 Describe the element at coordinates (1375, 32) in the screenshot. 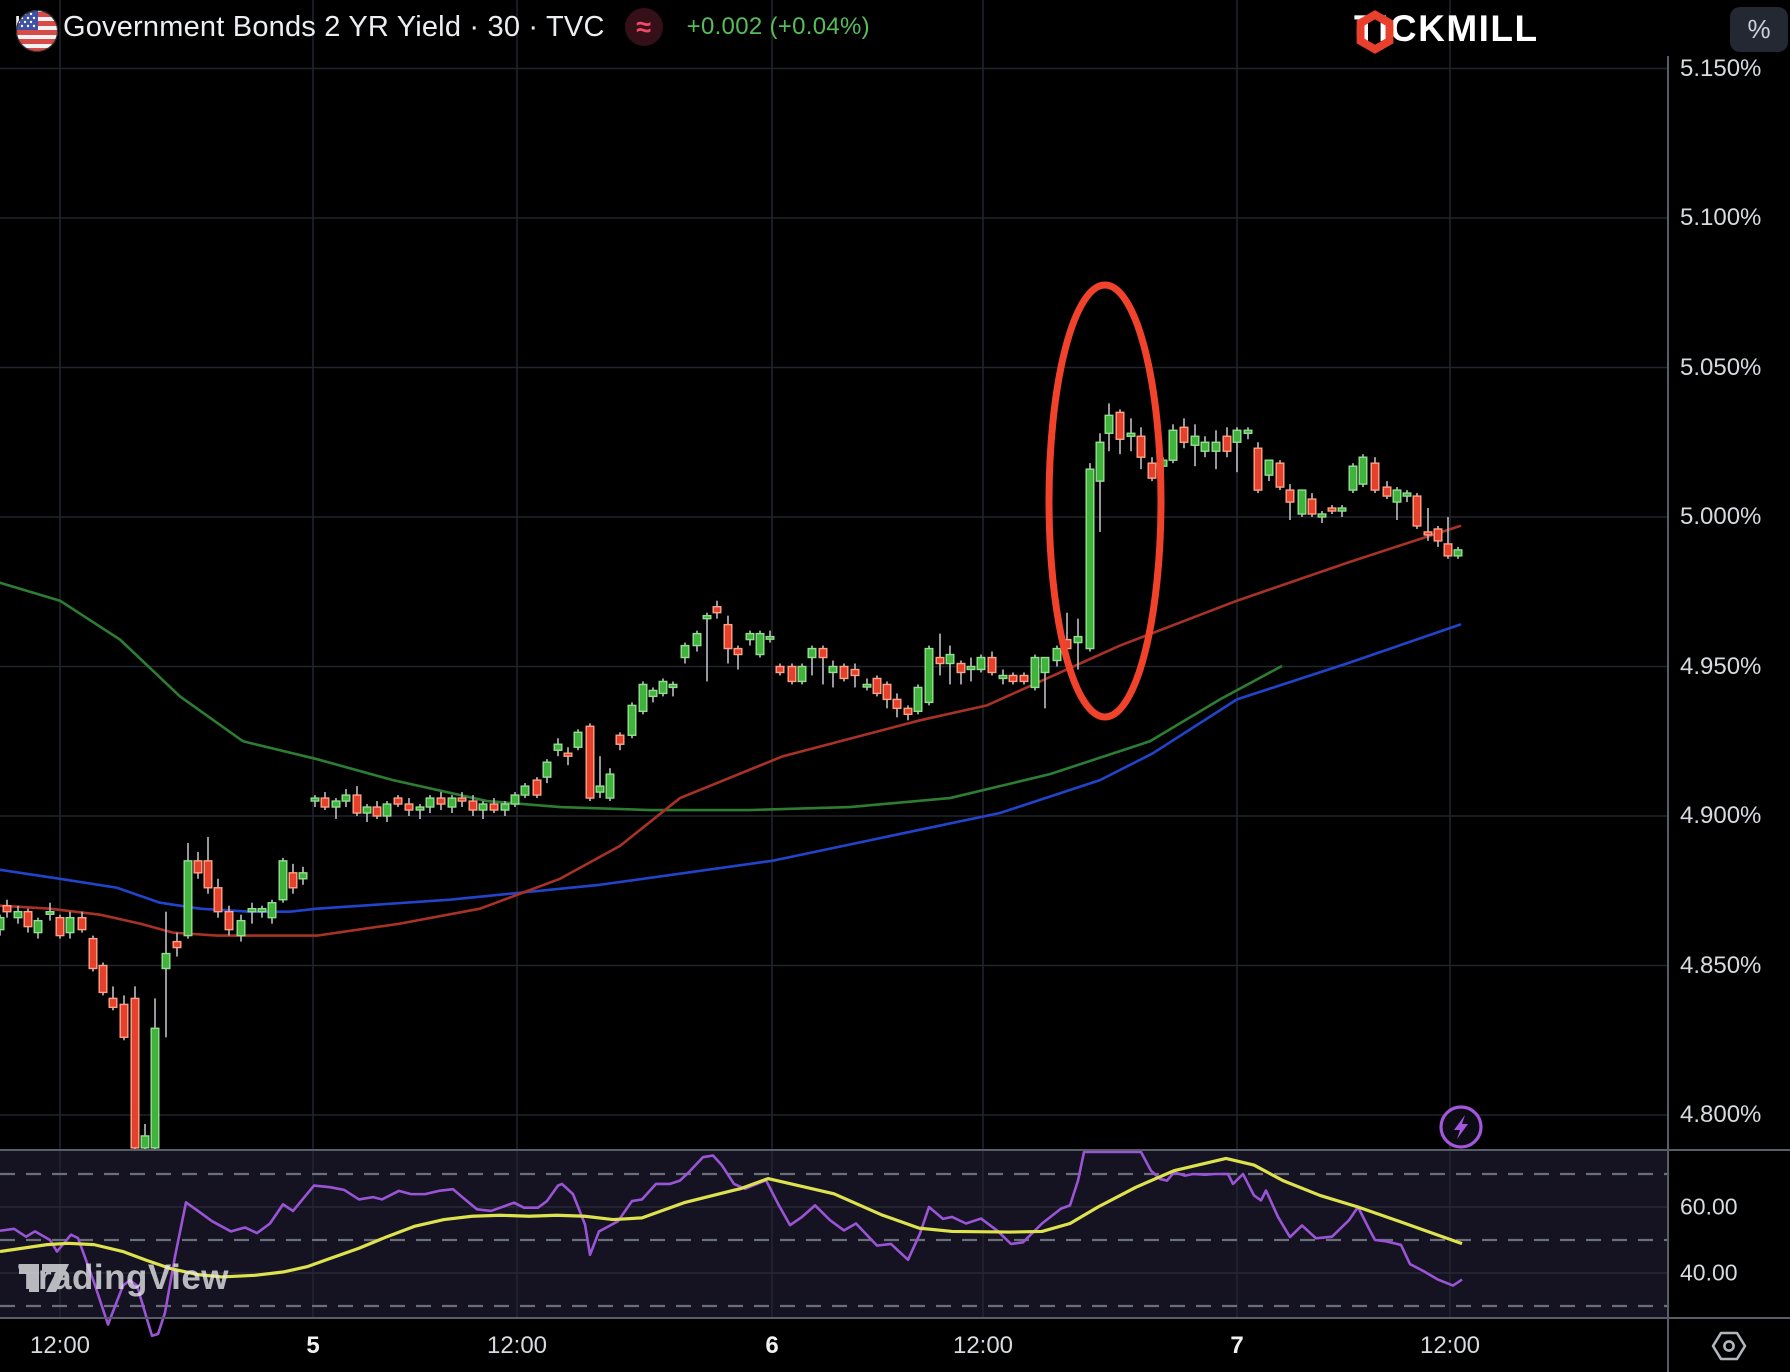

I see `tickmill-icon` at that location.